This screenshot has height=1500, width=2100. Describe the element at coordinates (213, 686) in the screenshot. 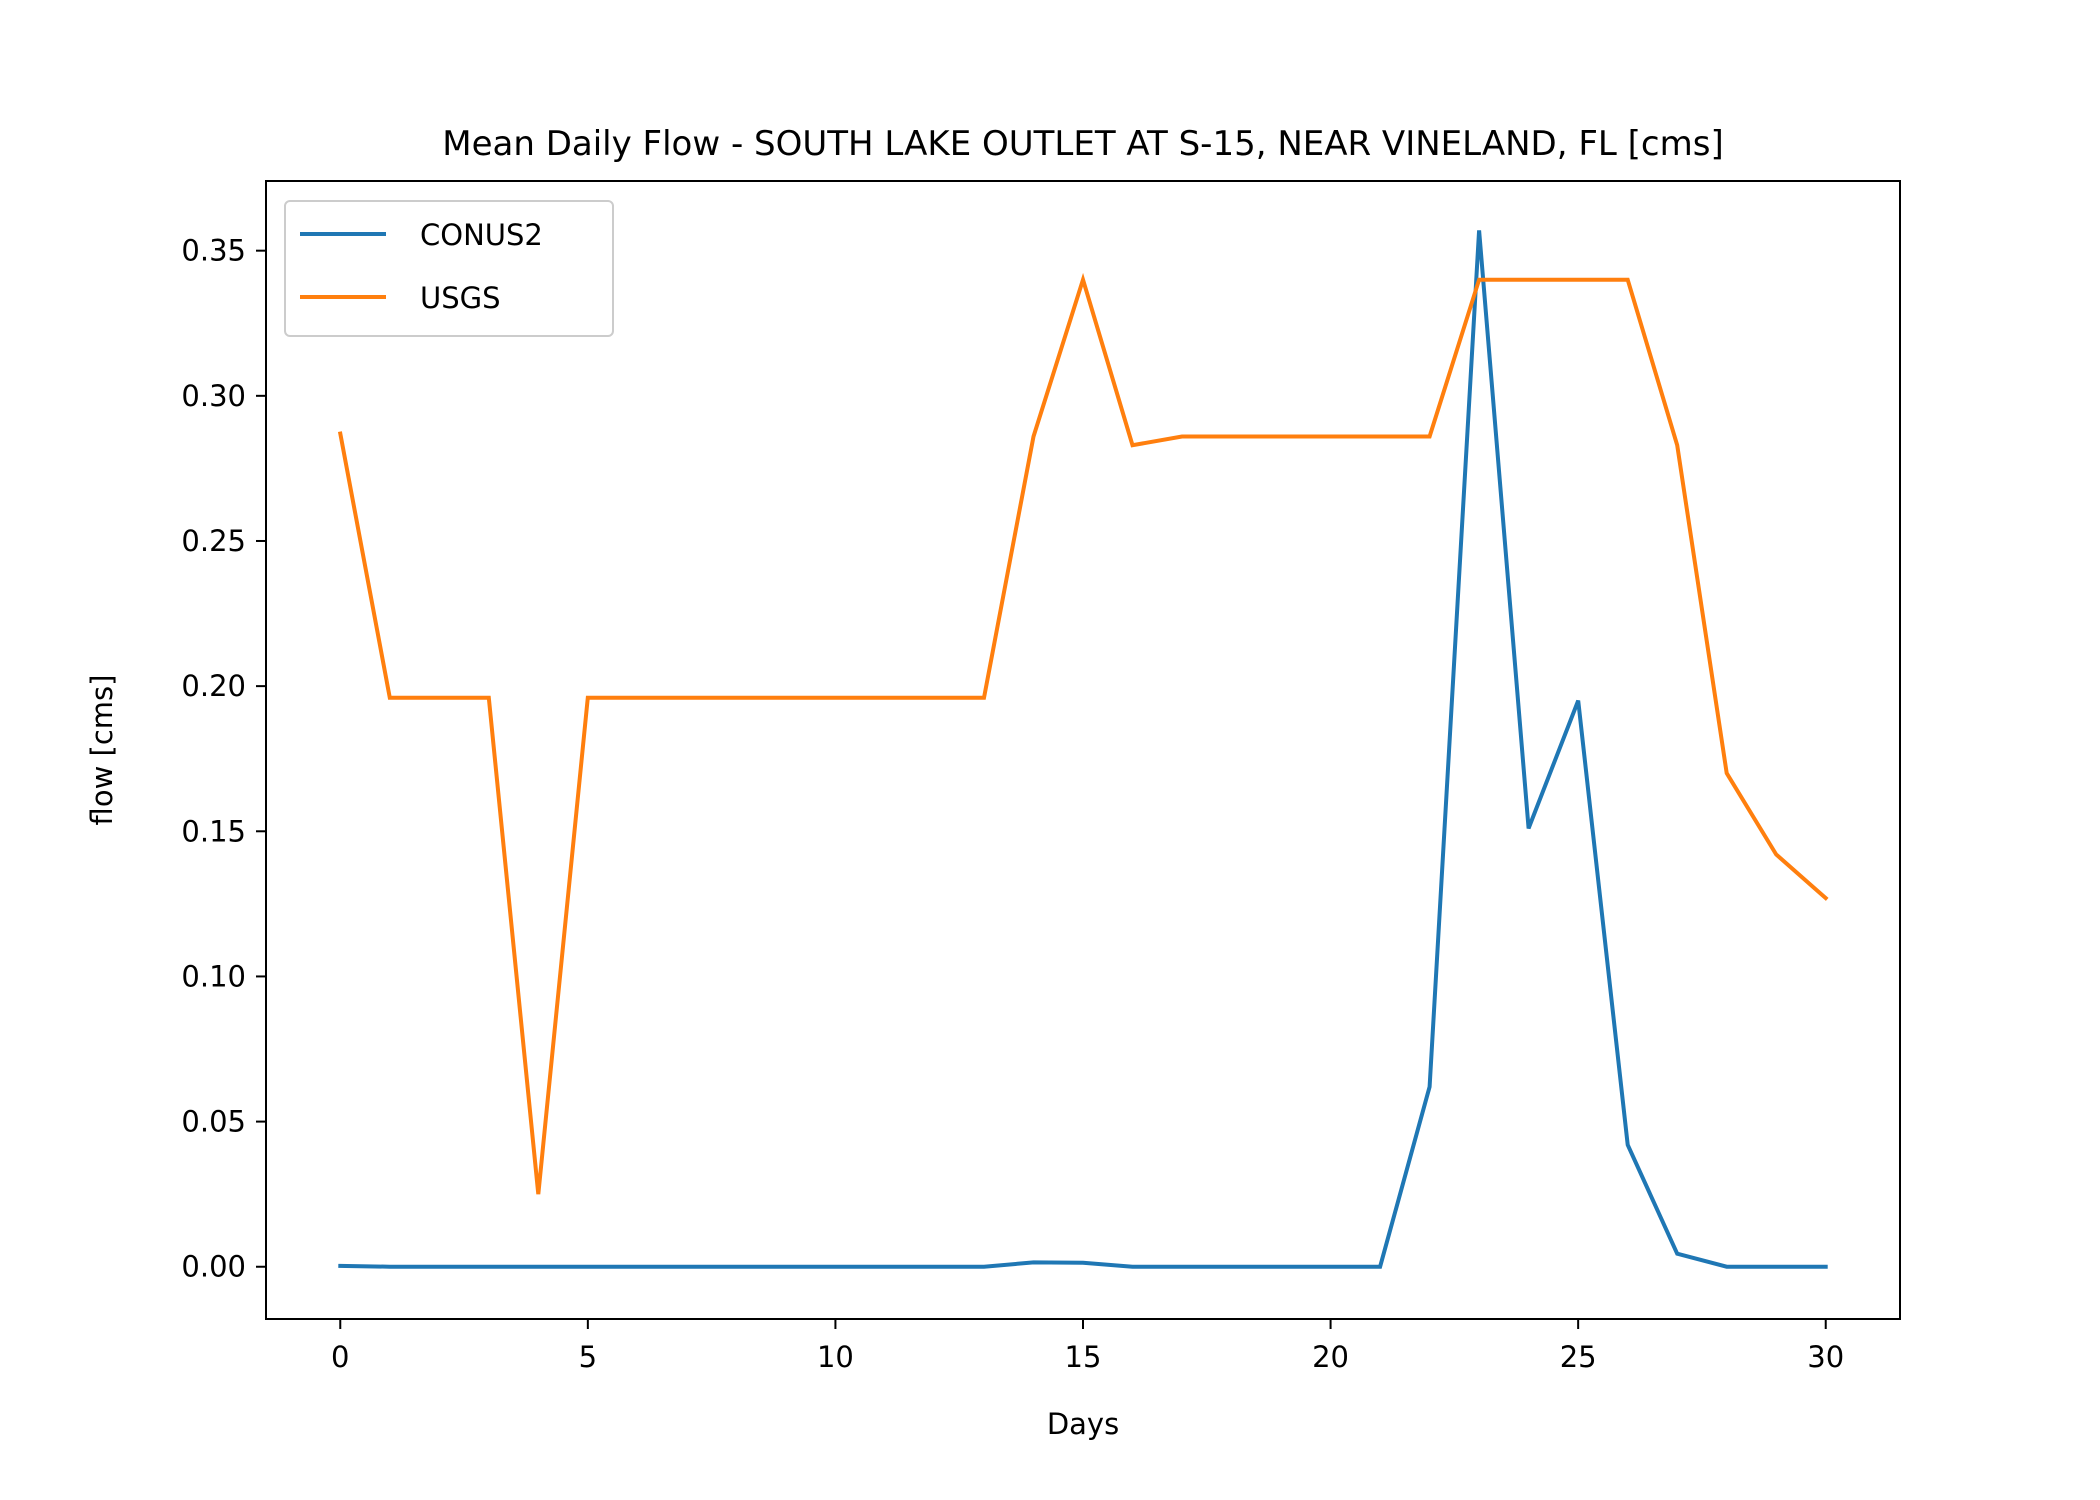

I see `y-tick-label: 0.20` at that location.